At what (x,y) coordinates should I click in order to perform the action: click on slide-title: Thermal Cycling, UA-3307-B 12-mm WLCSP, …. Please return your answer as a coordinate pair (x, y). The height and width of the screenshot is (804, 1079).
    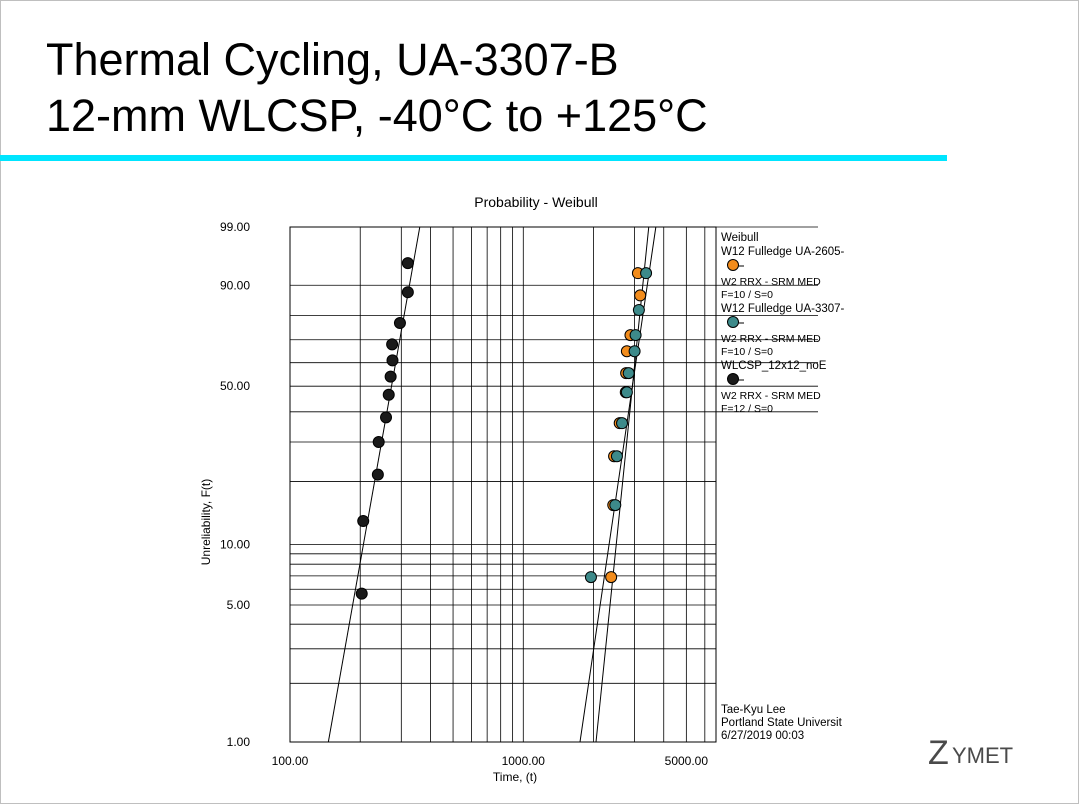
    Looking at the image, I should click on (377, 88).